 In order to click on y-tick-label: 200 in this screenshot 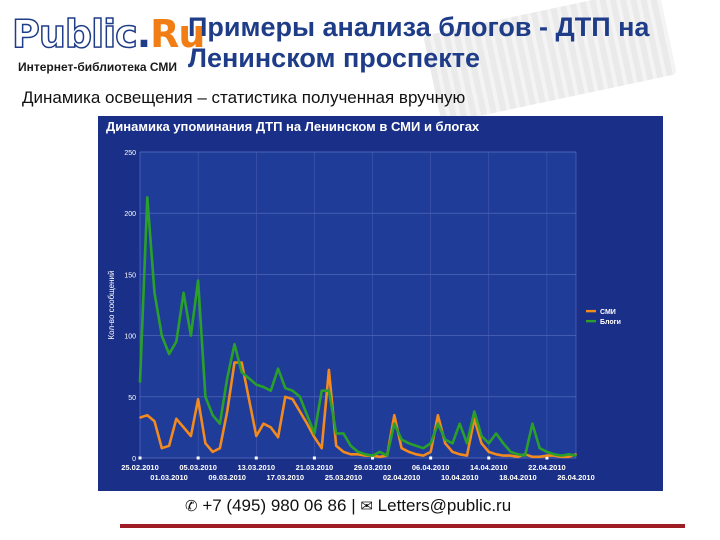, I will do `click(130, 214)`.